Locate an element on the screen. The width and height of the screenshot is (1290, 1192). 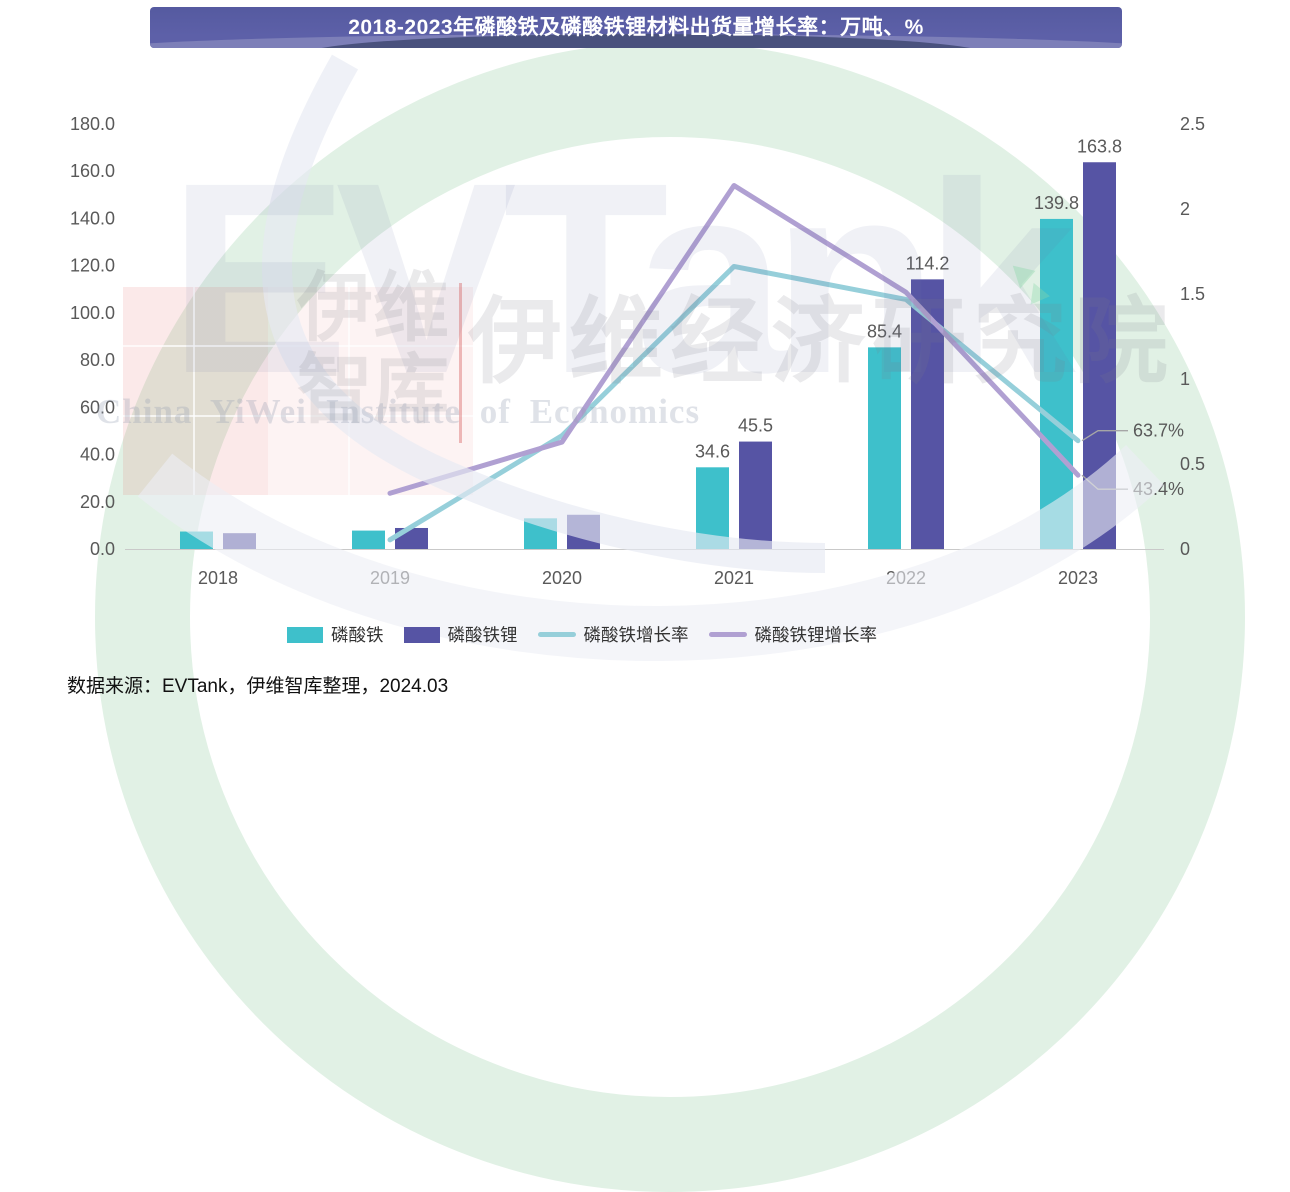
line-iron-phosphate-growth is located at coordinates (734, 403).